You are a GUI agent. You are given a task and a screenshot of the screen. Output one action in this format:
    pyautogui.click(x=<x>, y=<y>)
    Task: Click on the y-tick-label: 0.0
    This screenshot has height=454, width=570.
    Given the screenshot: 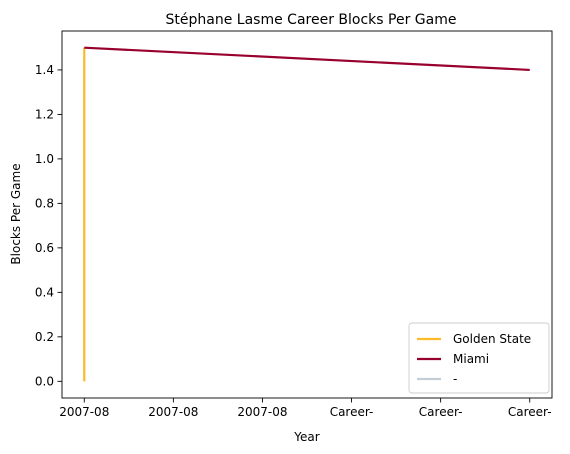 What is the action you would take?
    pyautogui.click(x=44, y=382)
    